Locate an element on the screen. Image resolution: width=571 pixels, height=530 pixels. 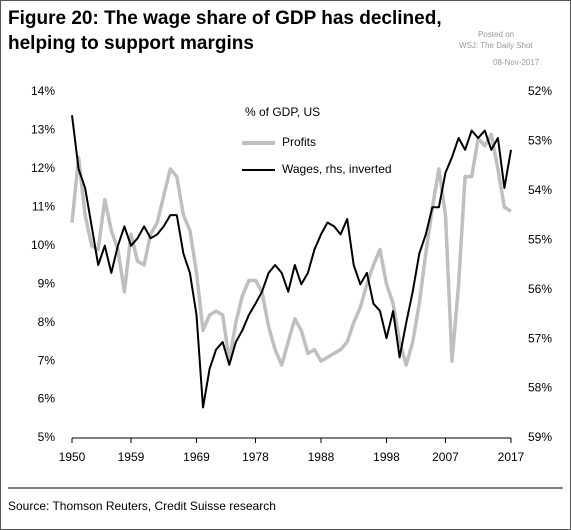
y-tick-label: 9% is located at coordinates (47, 283).